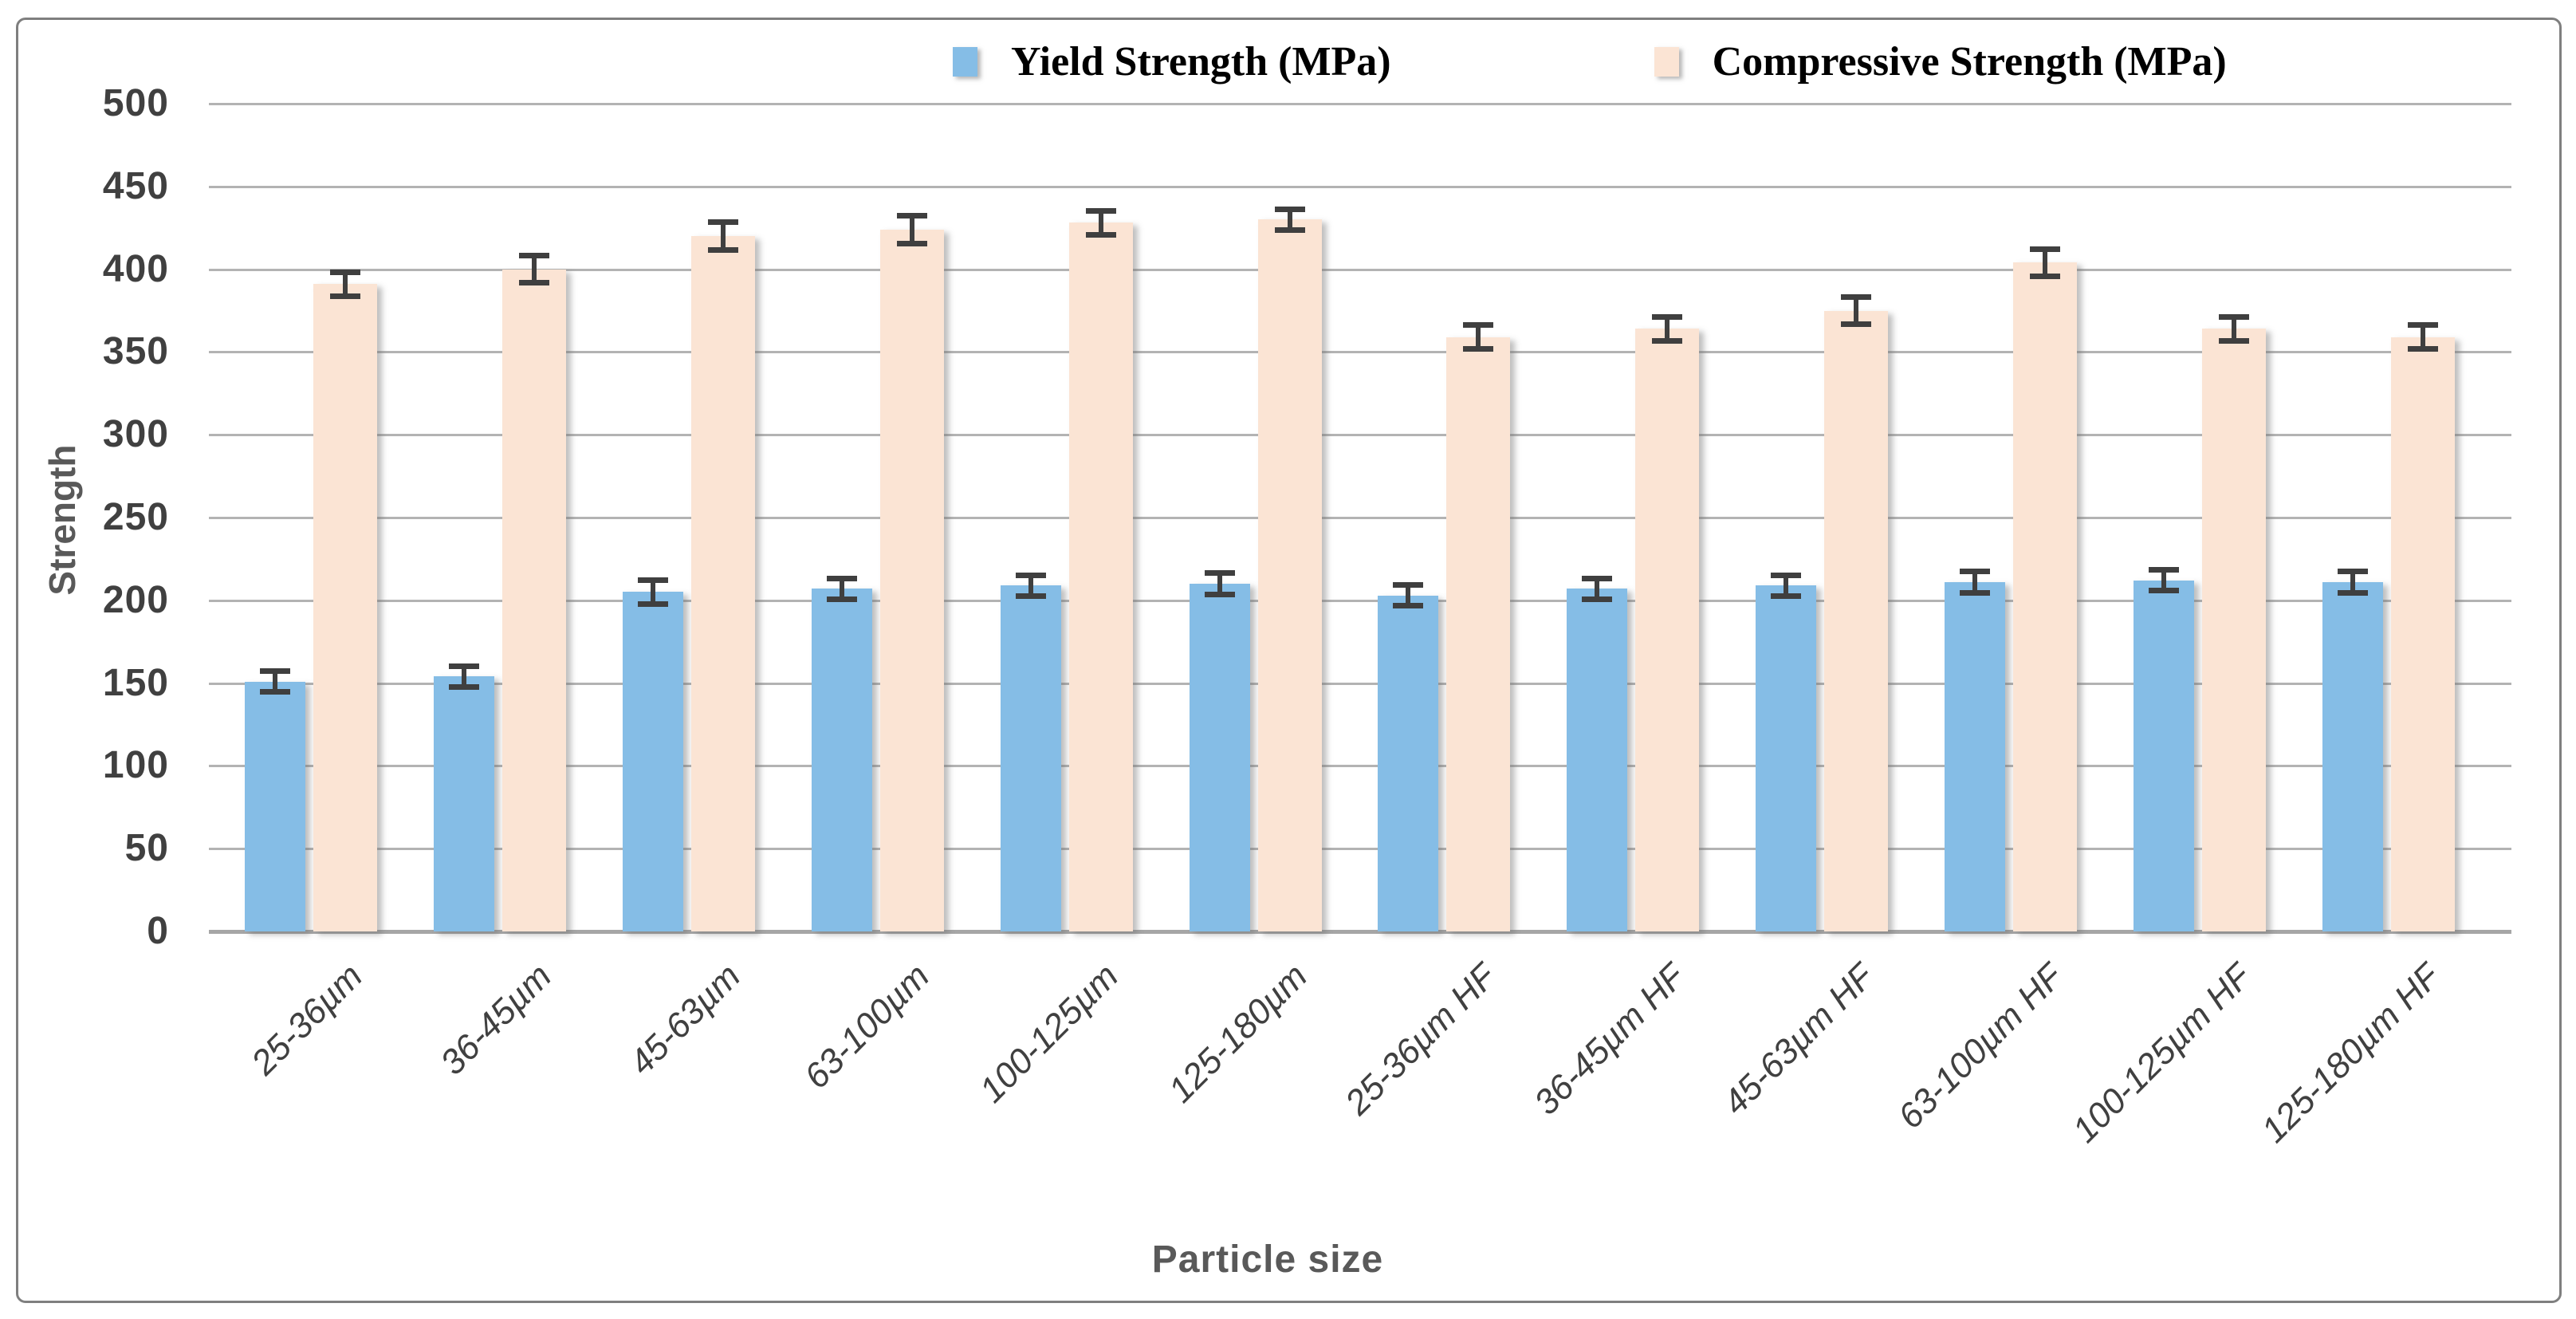 This screenshot has height=1319, width=2576. I want to click on y-tick-label-500: 500, so click(135, 103).